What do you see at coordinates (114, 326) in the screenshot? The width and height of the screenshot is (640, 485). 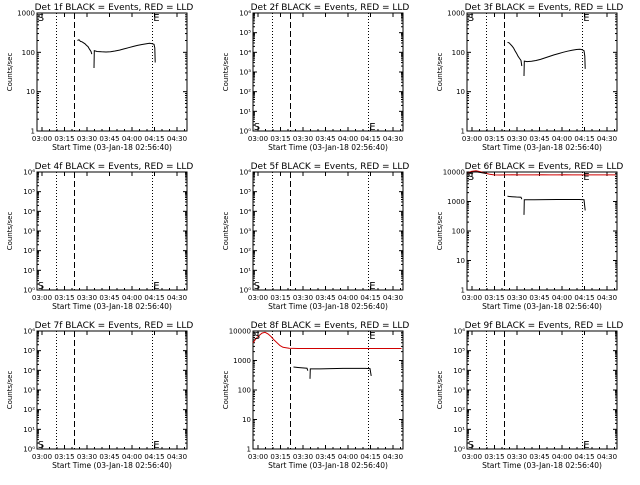 I see `panel-title: Det 7f BLACK = Events, RED = LLD` at bounding box center [114, 326].